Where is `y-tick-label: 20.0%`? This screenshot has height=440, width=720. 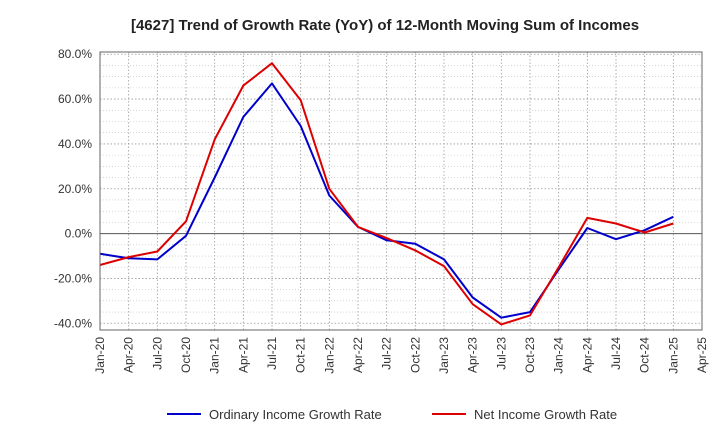 y-tick-label: 20.0% is located at coordinates (75, 189).